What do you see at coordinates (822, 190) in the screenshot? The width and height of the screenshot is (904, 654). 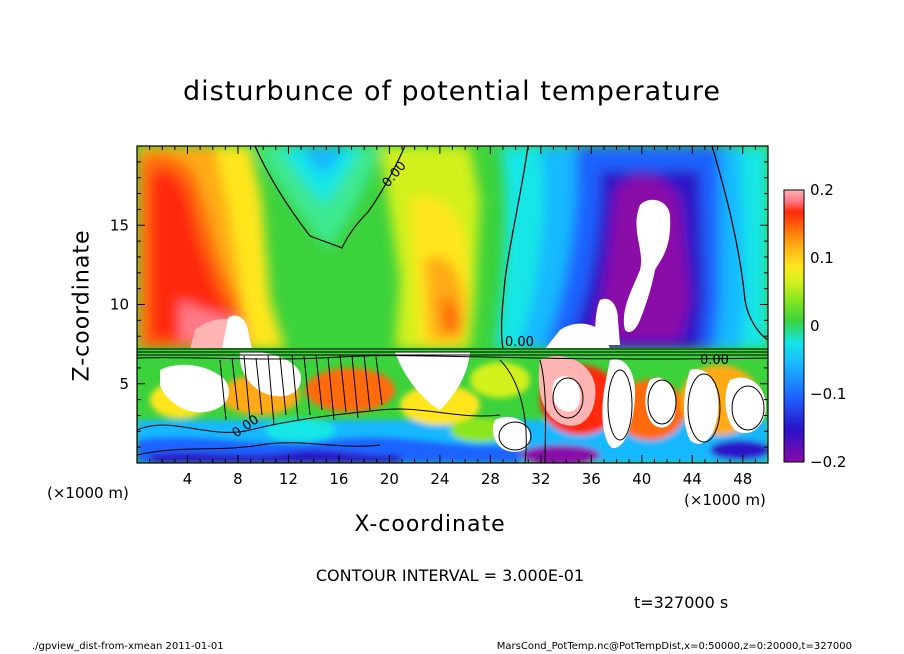 I see `colorbar-tick-label: 0.2` at bounding box center [822, 190].